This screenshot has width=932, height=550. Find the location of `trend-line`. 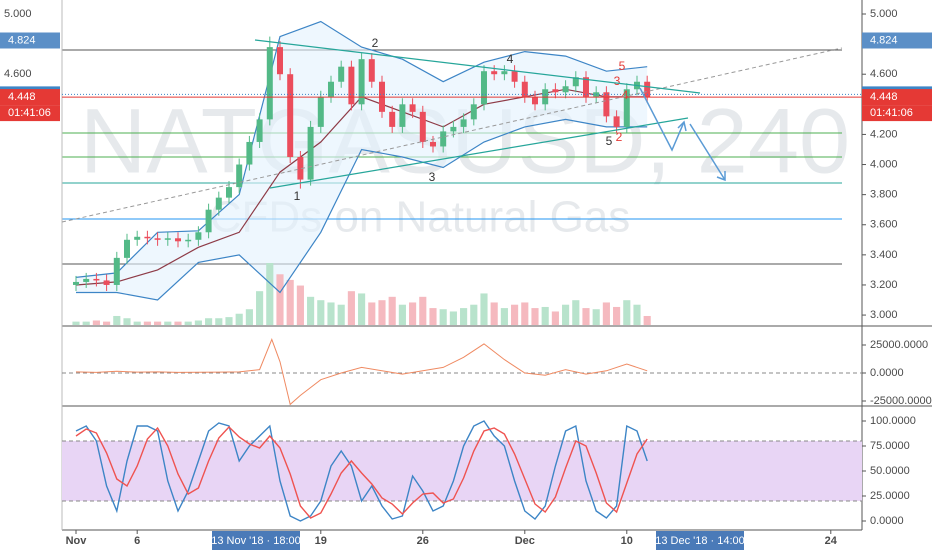

trend-line is located at coordinates (479, 153).